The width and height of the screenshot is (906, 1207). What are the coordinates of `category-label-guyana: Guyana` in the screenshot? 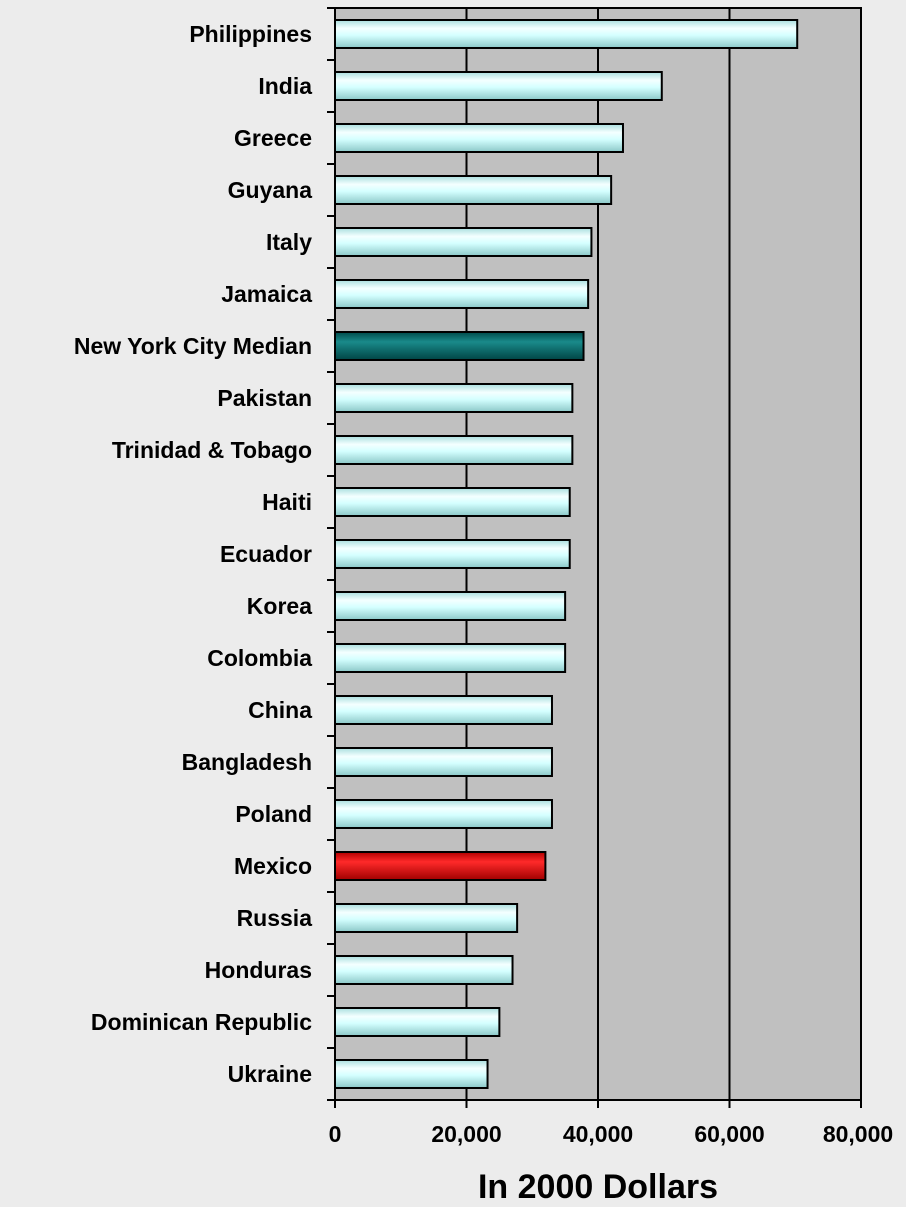 It's located at (270, 190).